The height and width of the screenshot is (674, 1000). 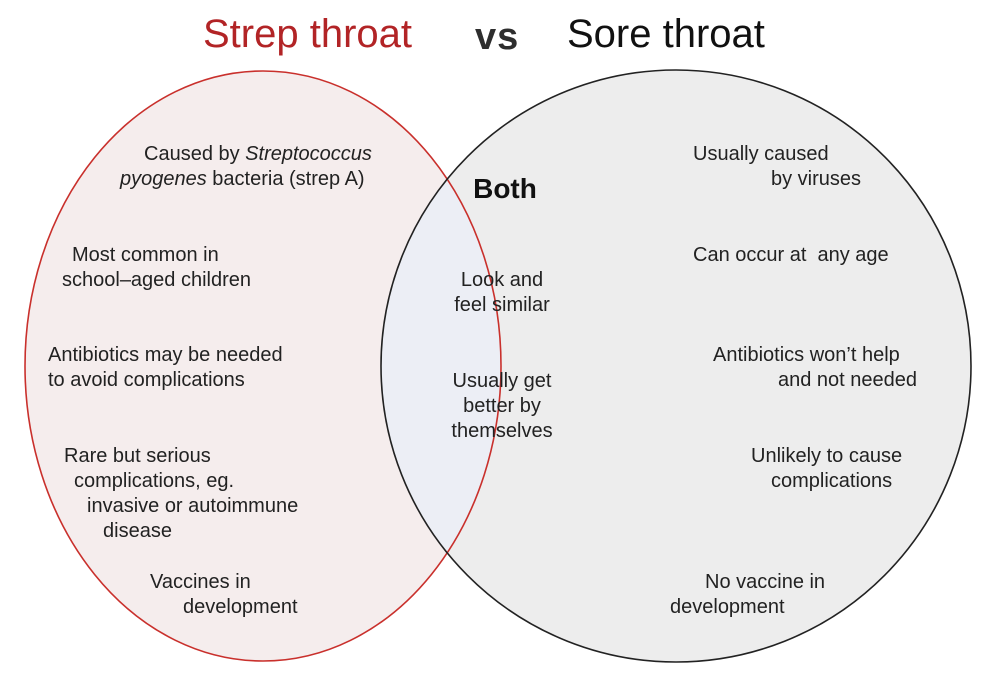 I want to click on both-item-look-similar: Look and feel similar, so click(x=502, y=293).